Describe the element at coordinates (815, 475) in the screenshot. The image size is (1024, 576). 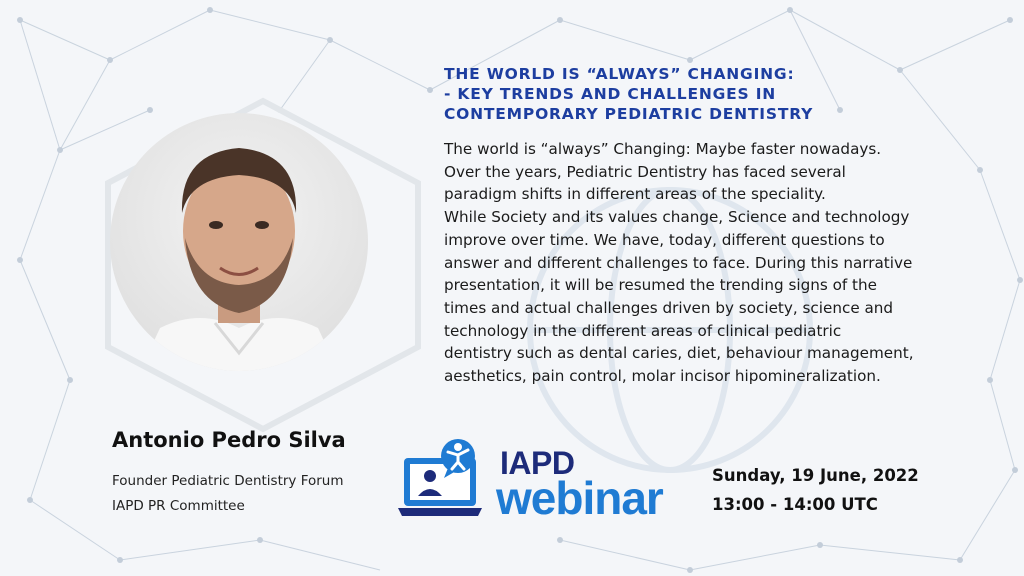
I see `event-date: Sunday, 19 June, 2022` at that location.